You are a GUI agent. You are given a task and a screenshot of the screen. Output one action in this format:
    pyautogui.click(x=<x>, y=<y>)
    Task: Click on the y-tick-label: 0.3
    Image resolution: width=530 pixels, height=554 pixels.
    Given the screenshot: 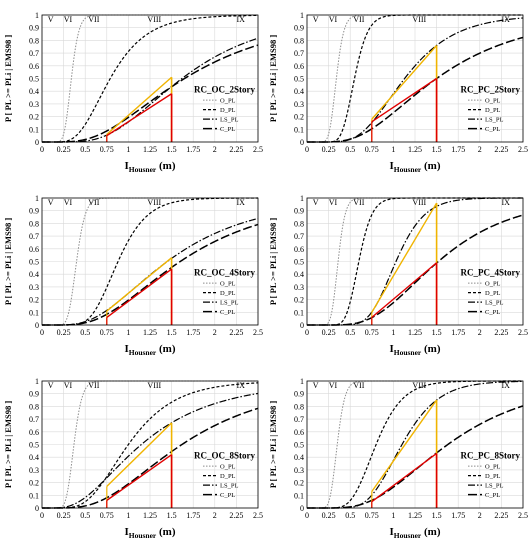 What is the action you would take?
    pyautogui.click(x=34, y=470)
    